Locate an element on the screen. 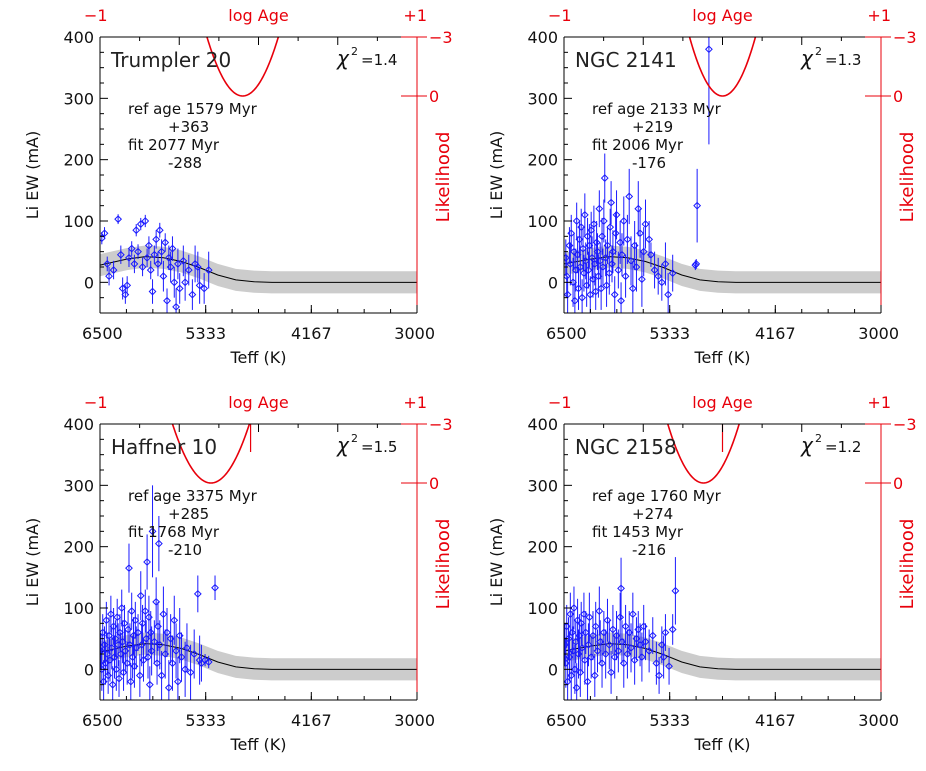 This screenshot has width=926, height=771. ref-age-value: 2133 is located at coordinates (669, 109).